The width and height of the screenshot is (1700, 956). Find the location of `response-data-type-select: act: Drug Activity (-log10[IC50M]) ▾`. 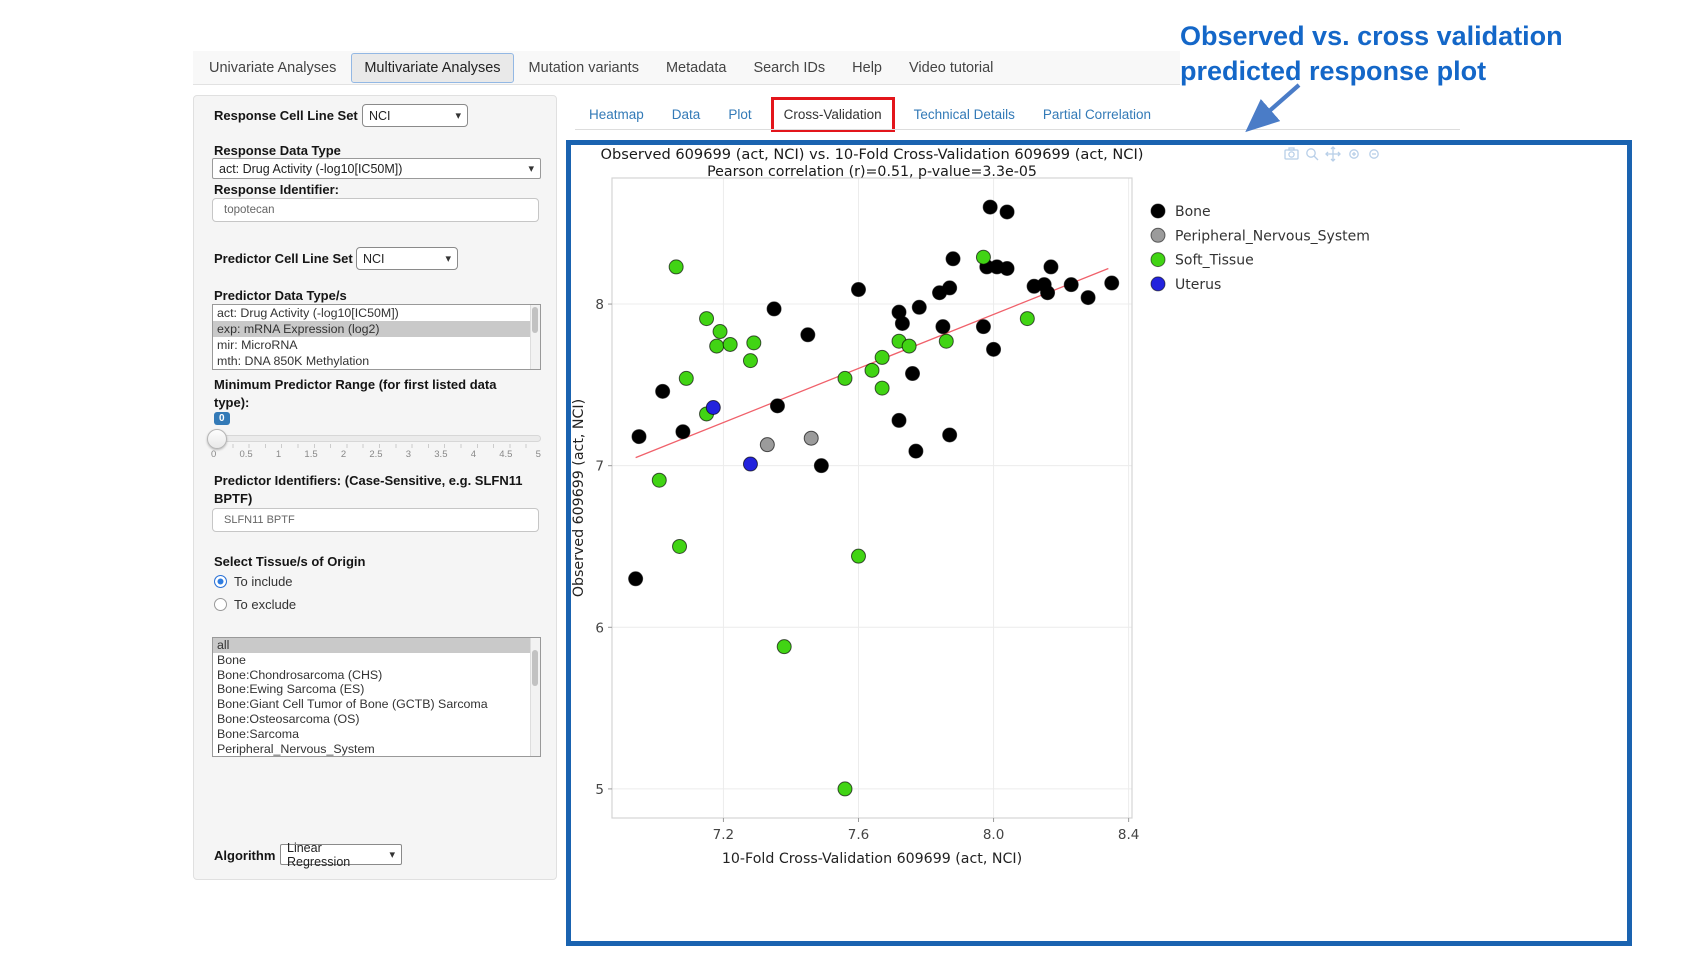

response-data-type-select: act: Drug Activity (-log10[IC50M]) ▾ is located at coordinates (376, 168).